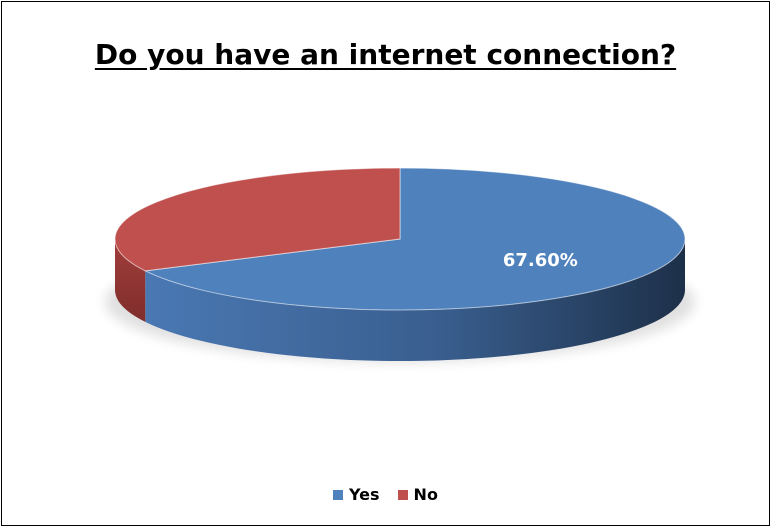 The width and height of the screenshot is (773, 529). Describe the element at coordinates (385, 494) in the screenshot. I see `legend: Yes No` at that location.